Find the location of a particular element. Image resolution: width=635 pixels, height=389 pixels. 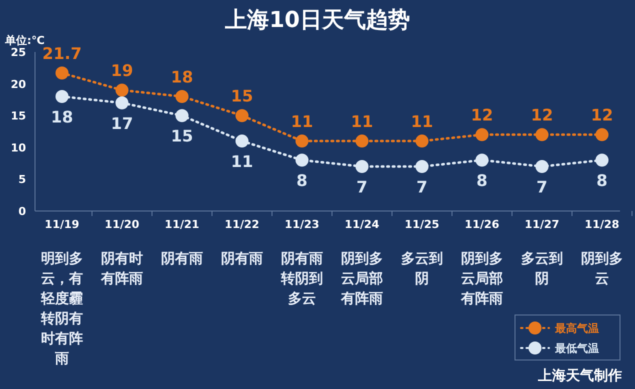

x-tick-label: 11/24 is located at coordinates (362, 224).